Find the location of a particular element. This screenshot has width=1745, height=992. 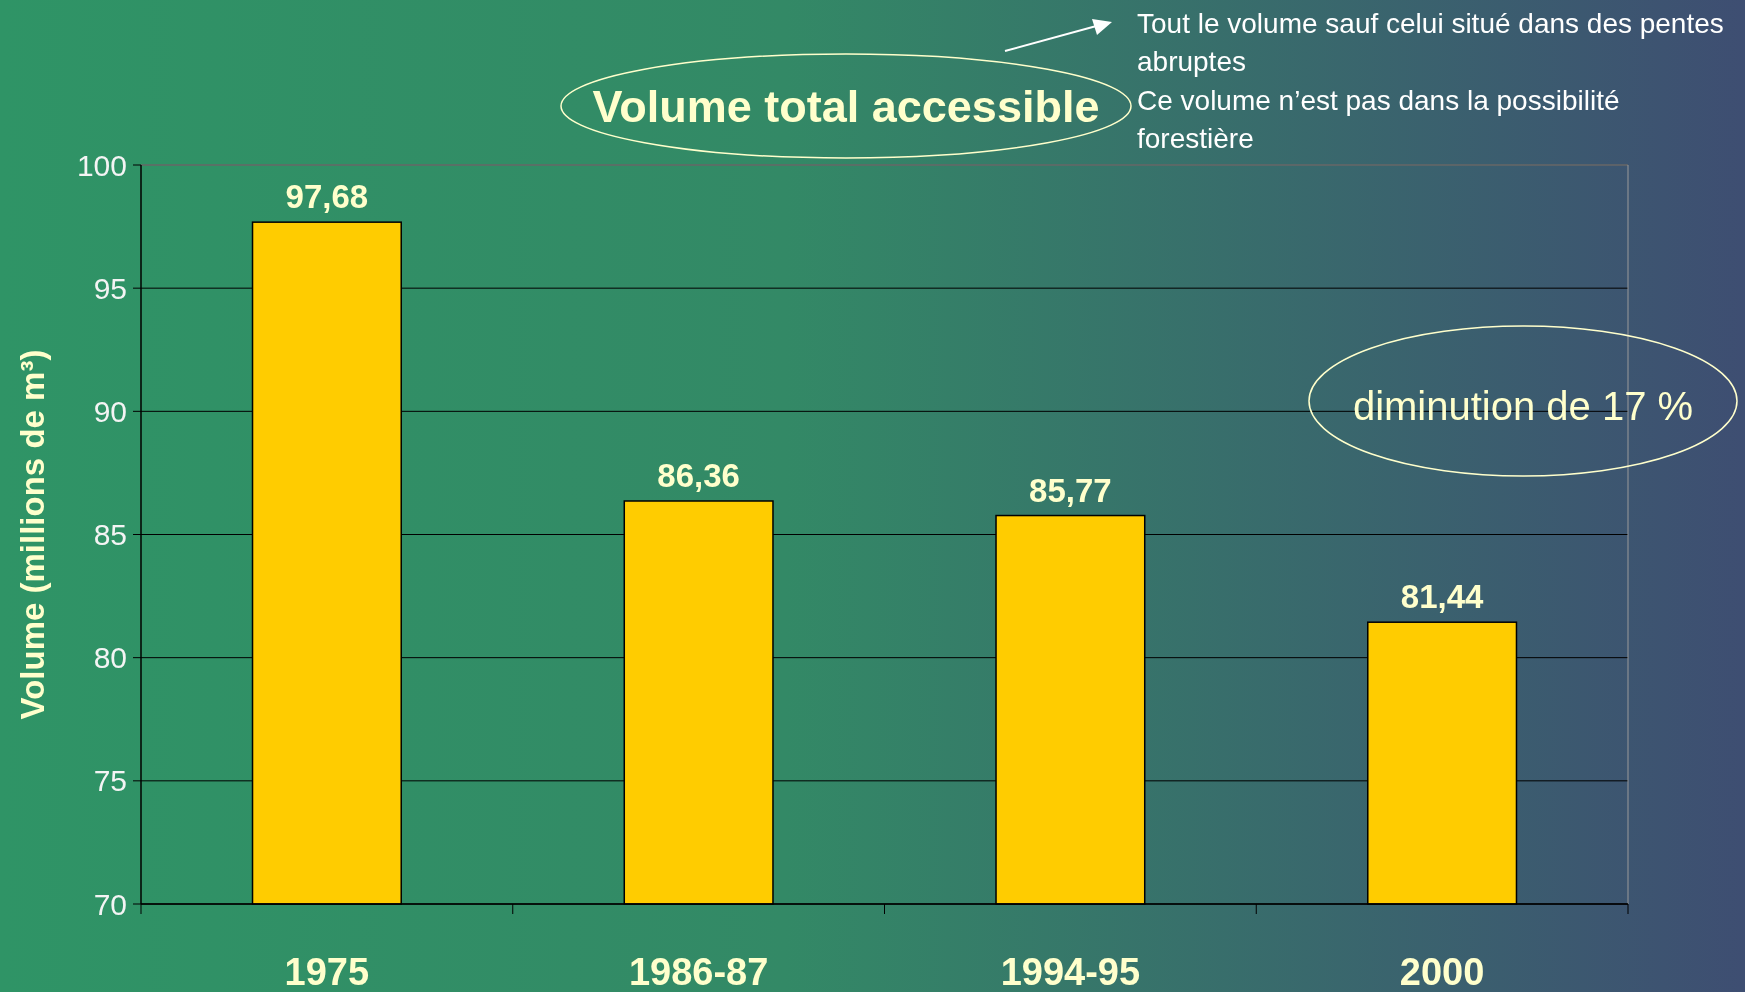

x-tick-label: 1975 is located at coordinates (327, 971).